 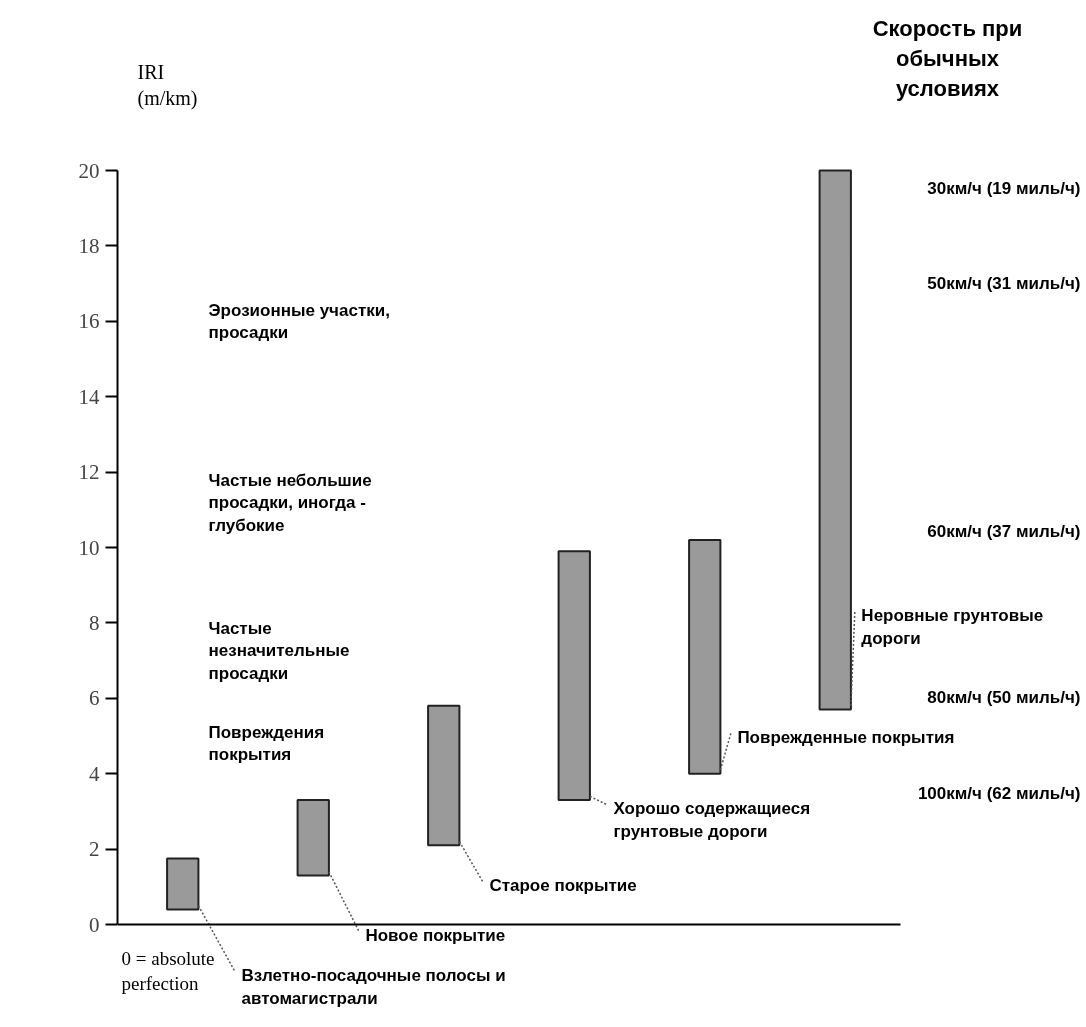 What do you see at coordinates (947, 58) in the screenshot?
I see `text: Скорость при обычных условиях` at bounding box center [947, 58].